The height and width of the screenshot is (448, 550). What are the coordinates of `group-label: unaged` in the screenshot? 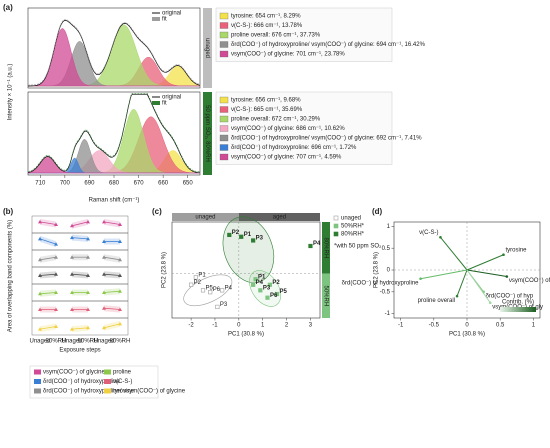 It's located at (205, 218).